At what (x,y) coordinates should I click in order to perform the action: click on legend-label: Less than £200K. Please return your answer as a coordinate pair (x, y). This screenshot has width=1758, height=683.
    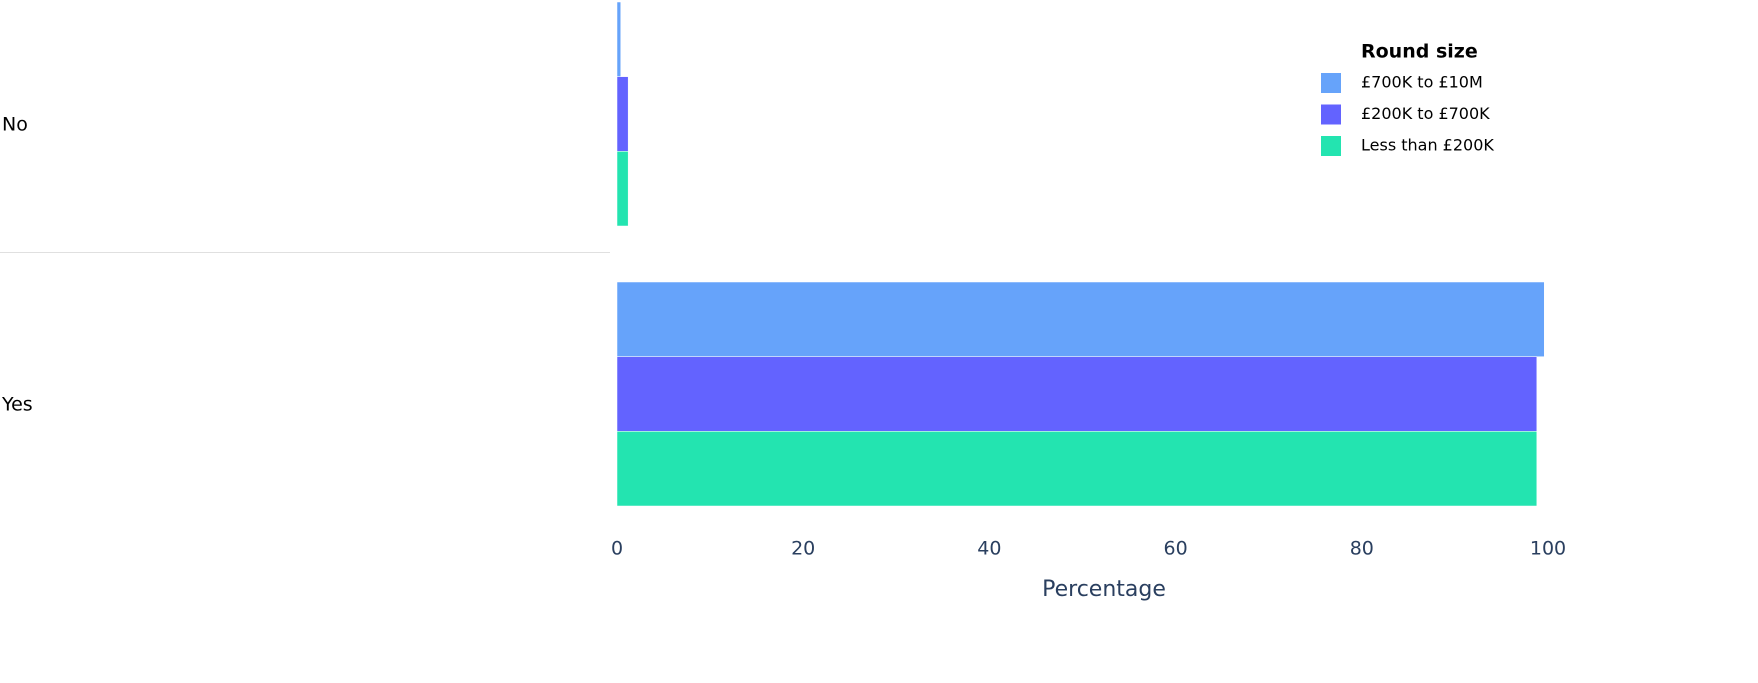
    Looking at the image, I should click on (1427, 145).